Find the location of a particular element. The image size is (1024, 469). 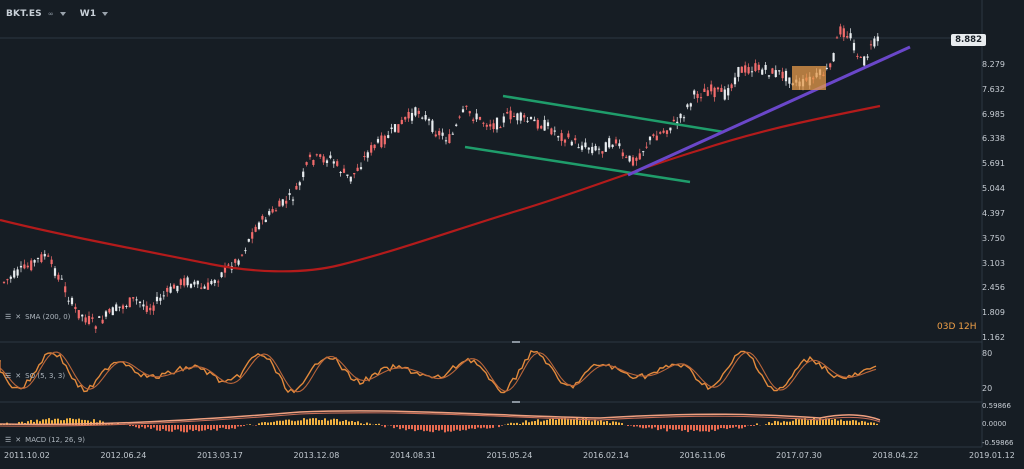

channel-upper-line is located at coordinates (613, 114).